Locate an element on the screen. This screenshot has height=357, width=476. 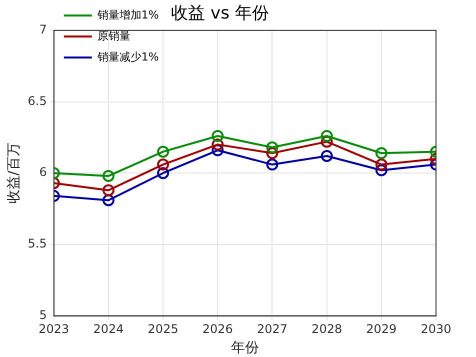
y-axis-title: 收益/百万 is located at coordinates (14, 173).